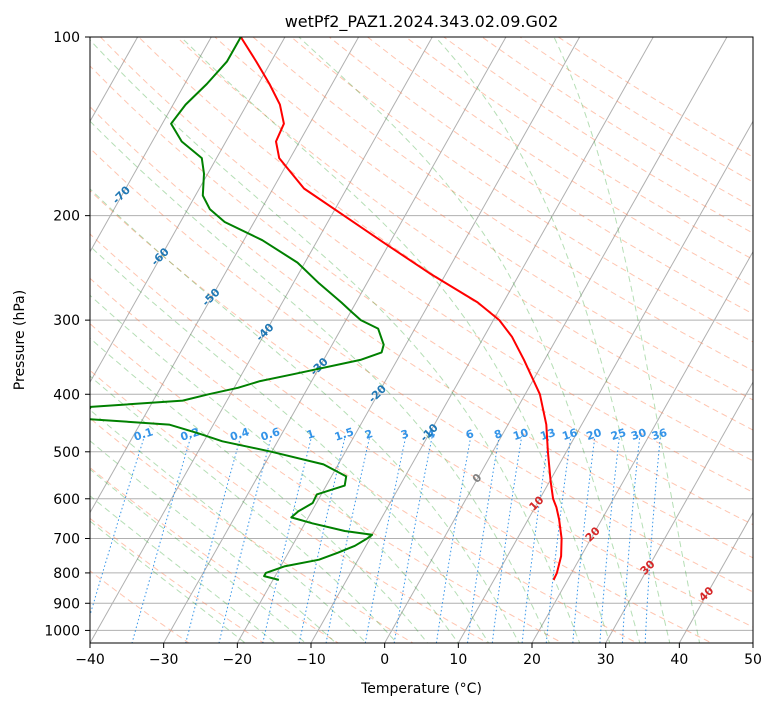 Image resolution: width=775 pixels, height=708 pixels. What do you see at coordinates (90, 660) in the screenshot?
I see `x-tick-label: −40` at bounding box center [90, 660].